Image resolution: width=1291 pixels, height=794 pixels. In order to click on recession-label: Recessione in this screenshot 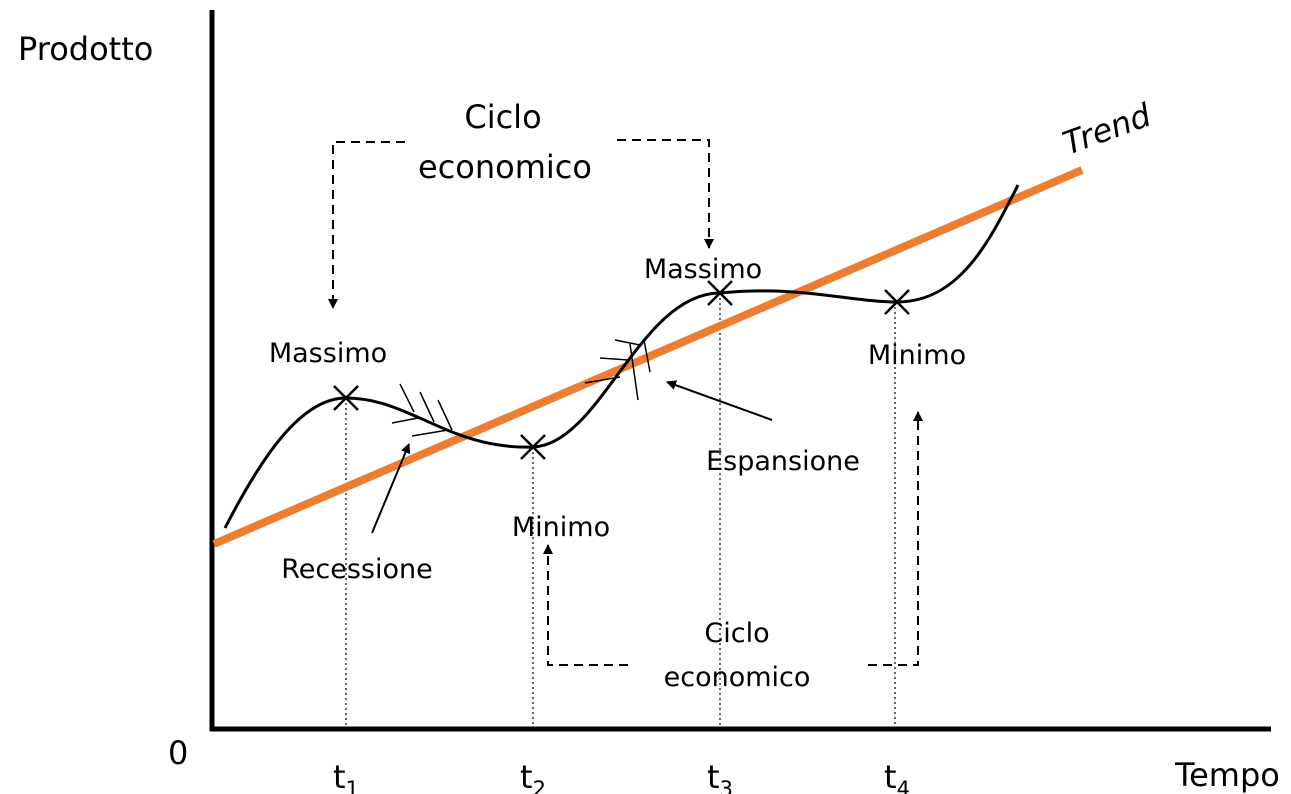, I will do `click(357, 569)`.